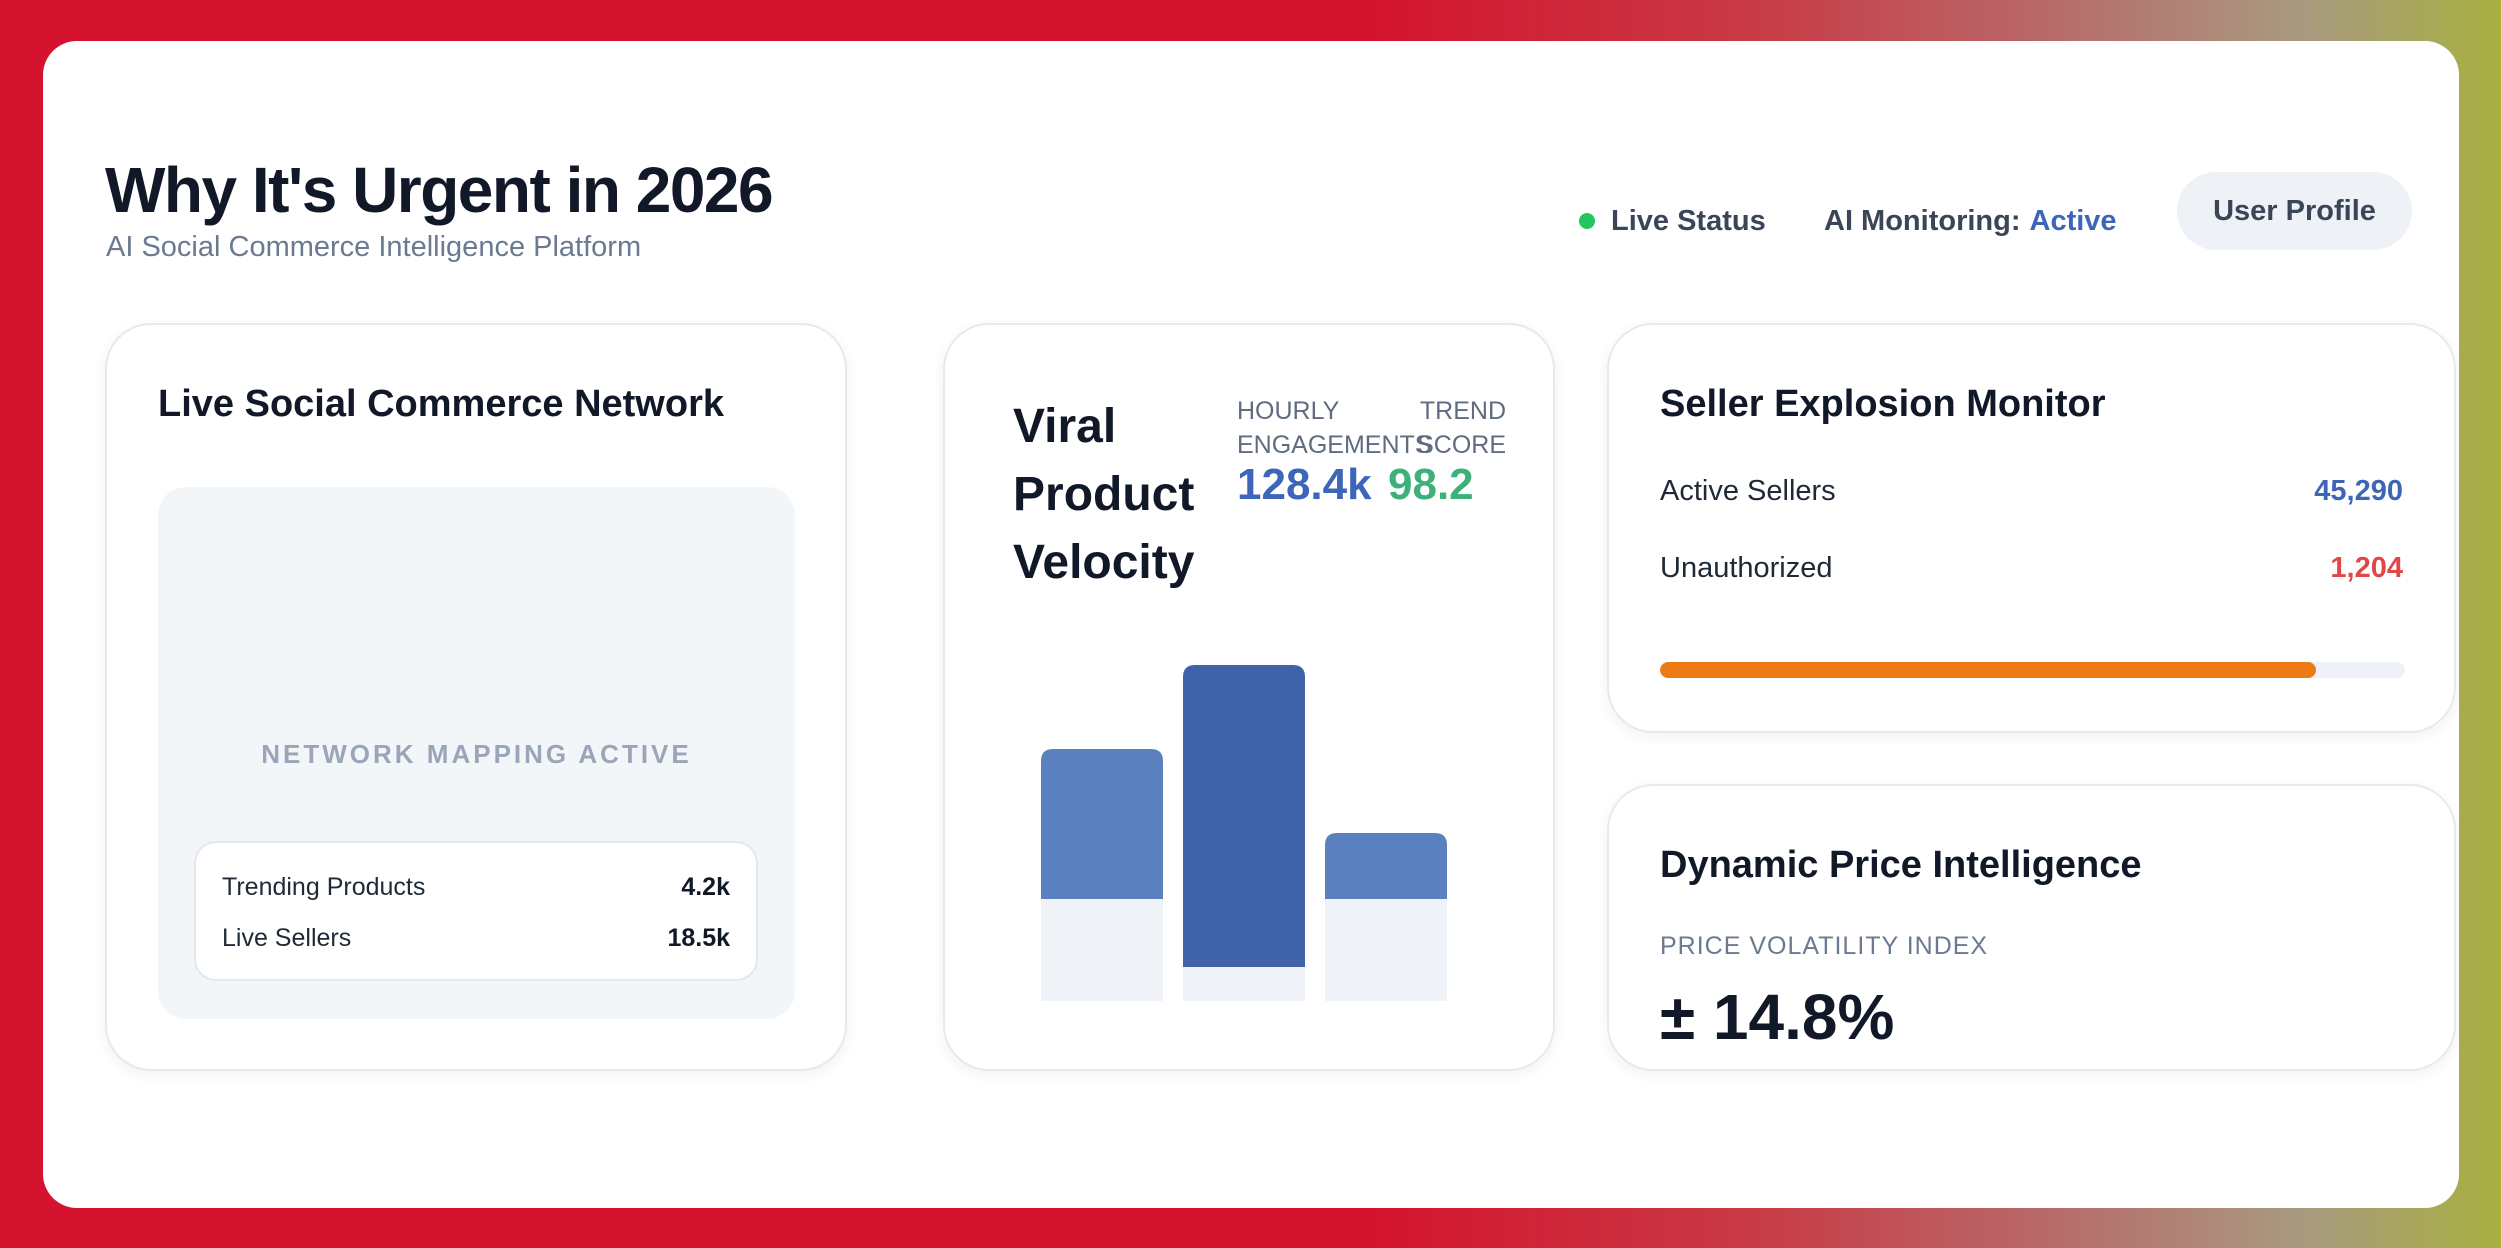 The image size is (2501, 1248). What do you see at coordinates (1901, 865) in the screenshot?
I see `price-card-title: Dynamic Price Intelligence` at bounding box center [1901, 865].